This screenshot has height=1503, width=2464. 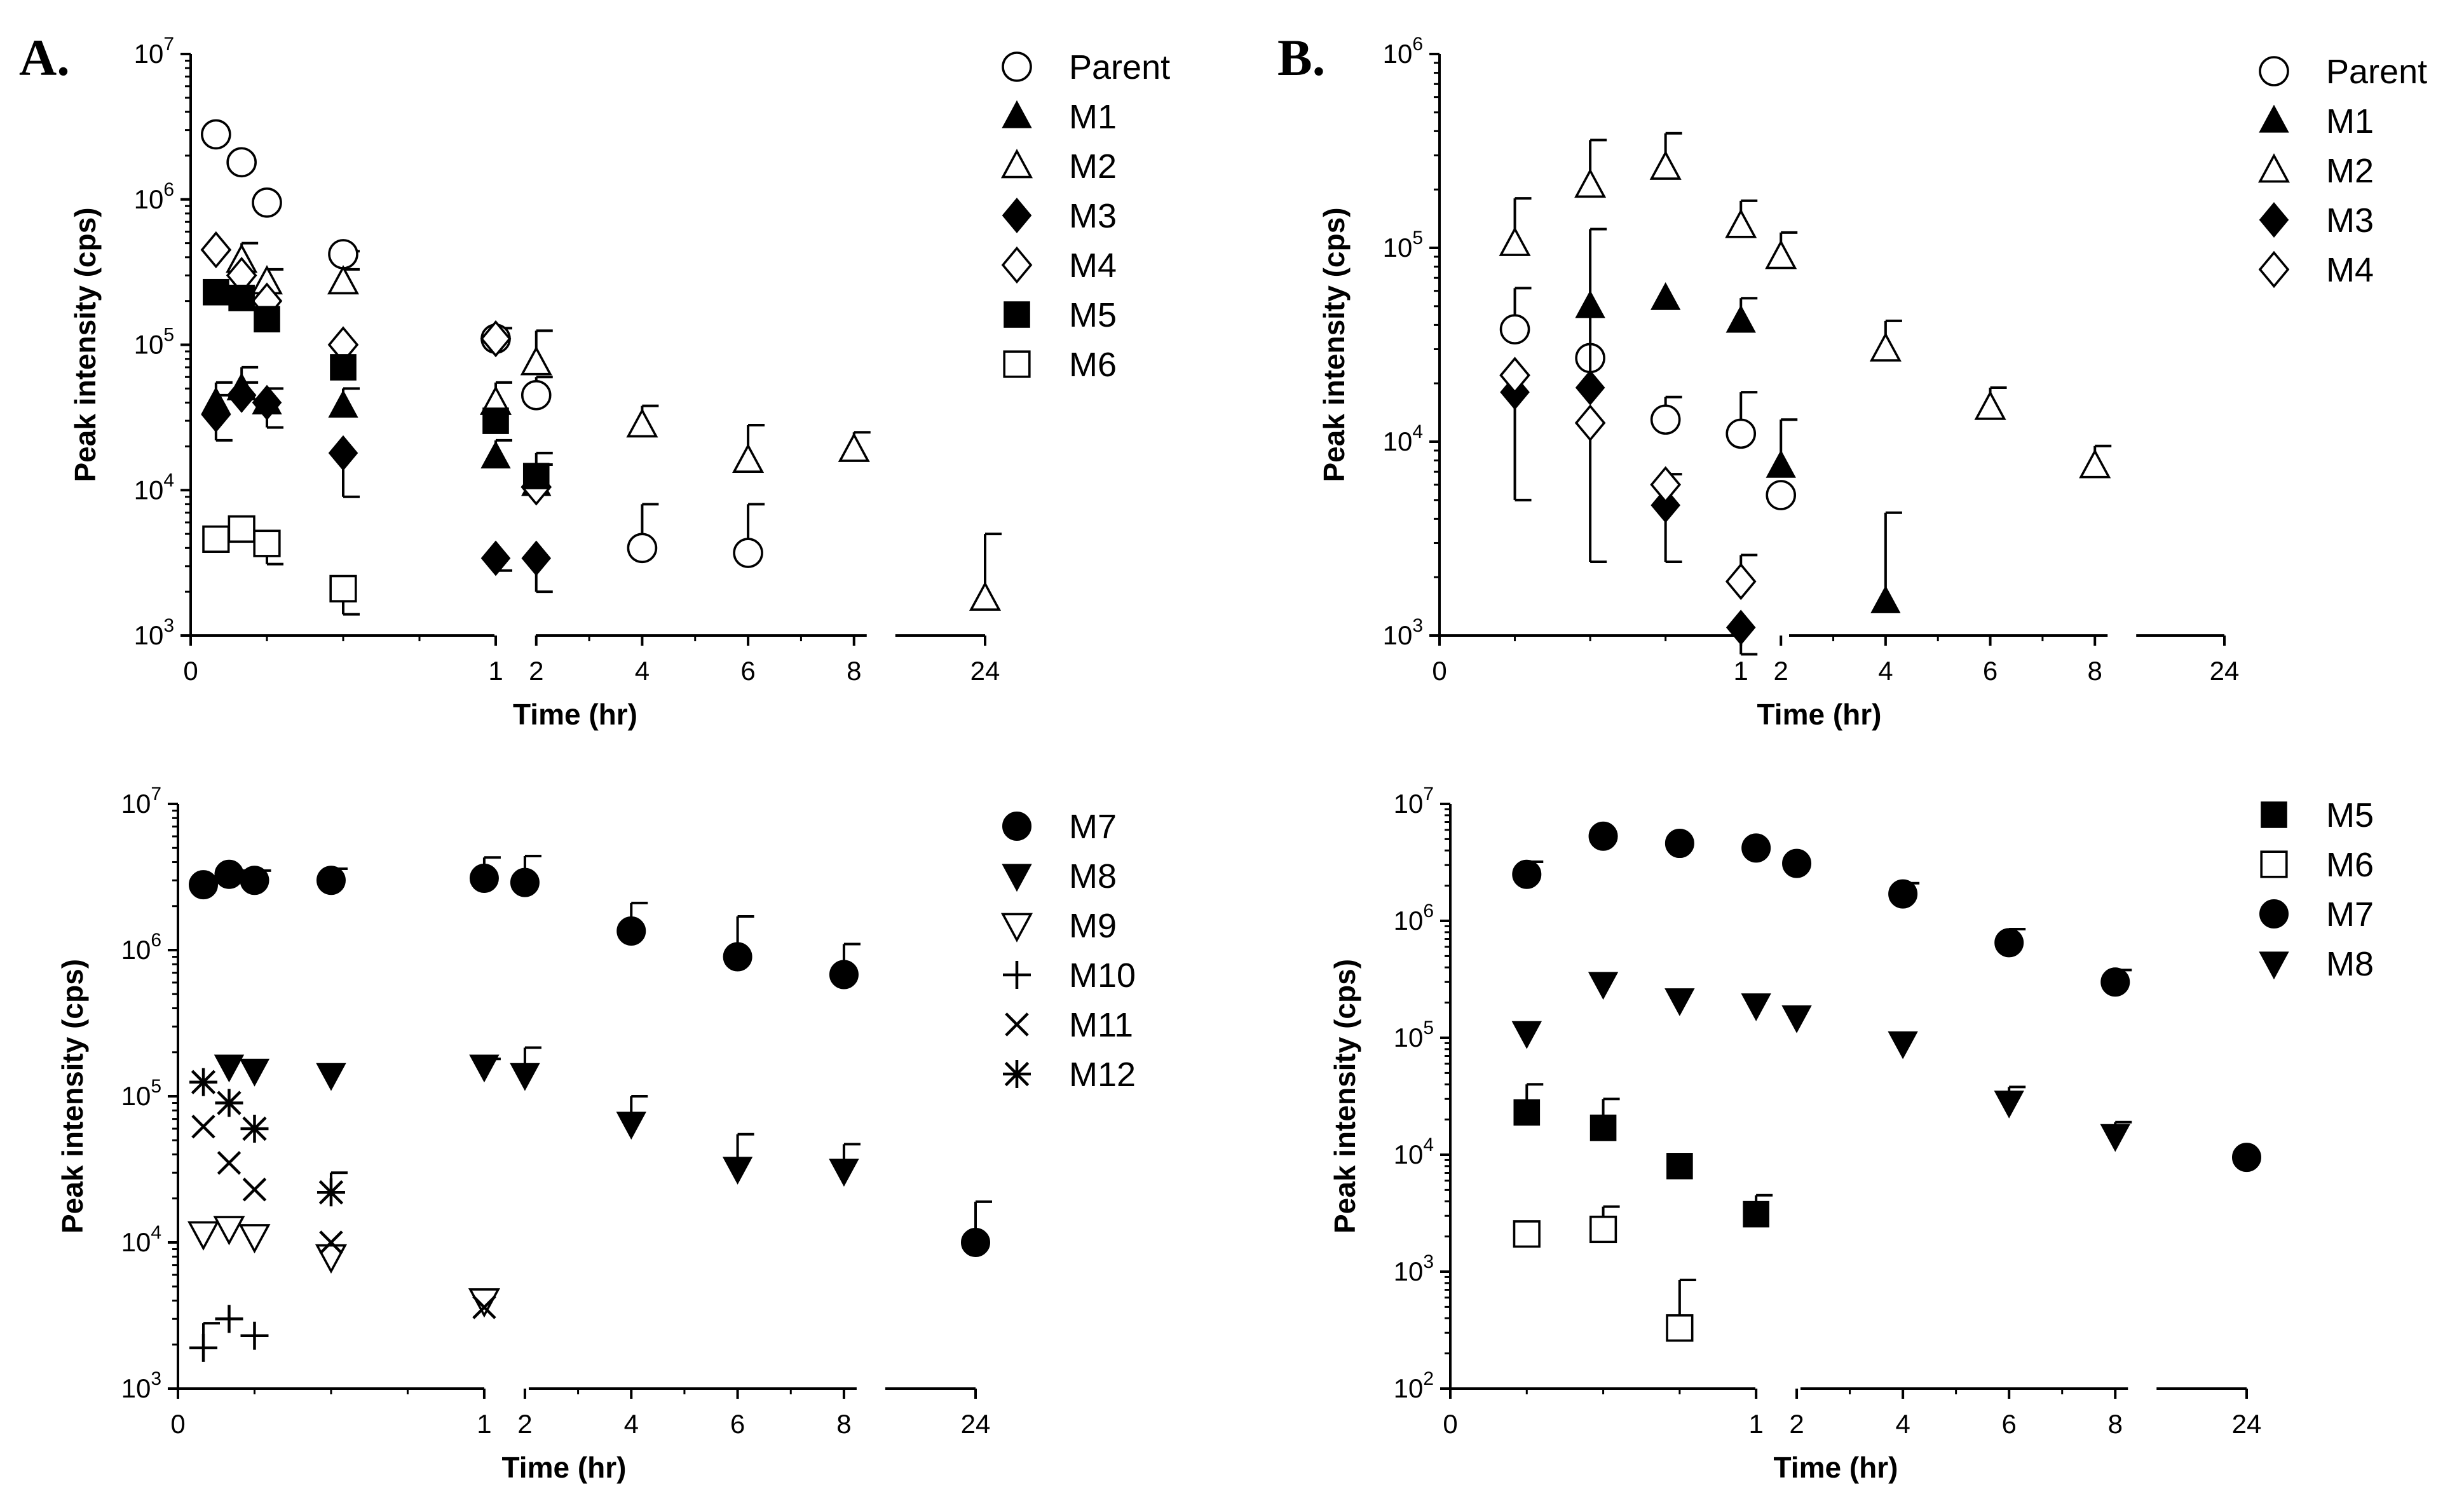 What do you see at coordinates (2274, 965) in the screenshot?
I see `marker-legend-M8` at bounding box center [2274, 965].